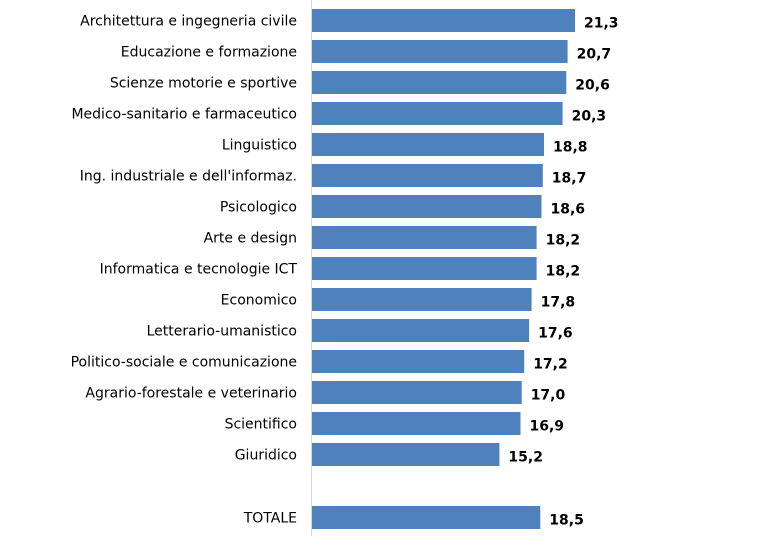 Image resolution: width=775 pixels, height=536 pixels. Describe the element at coordinates (184, 115) in the screenshot. I see `category-label-medico-sanitario-e-farmaceutico: Medico-sanitario e farmaceutico` at that location.